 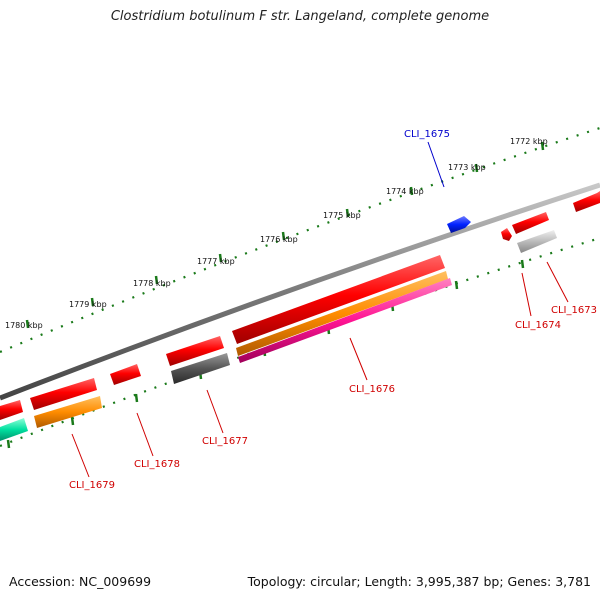 What do you see at coordinates (342, 313) in the screenshot?
I see `gene-orange-band` at bounding box center [342, 313].